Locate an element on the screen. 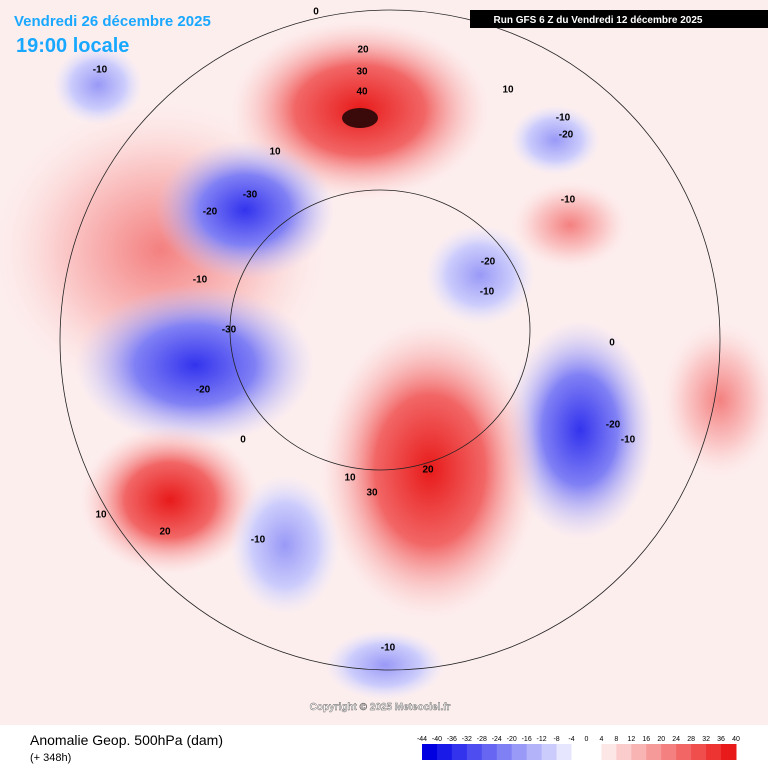 This screenshot has width=768, height=768. run-info: Run GFS 6 Z du Vendredi 12 décembre 2025 is located at coordinates (598, 20).